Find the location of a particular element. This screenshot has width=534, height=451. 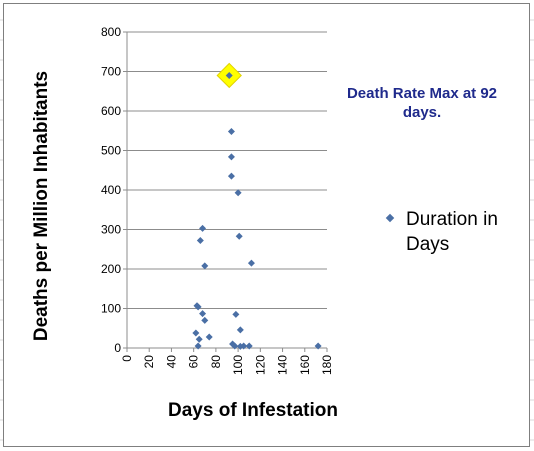

x-tick-label: 160 is located at coordinates (305, 365).